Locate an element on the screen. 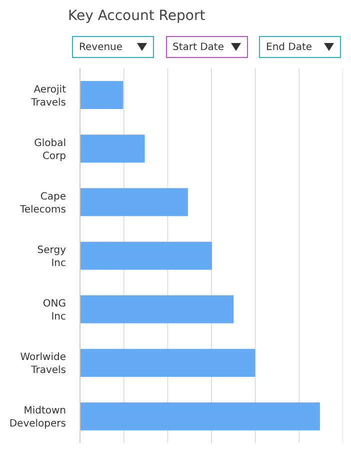  y-tick-label: Sergy Inc is located at coordinates (51, 257).